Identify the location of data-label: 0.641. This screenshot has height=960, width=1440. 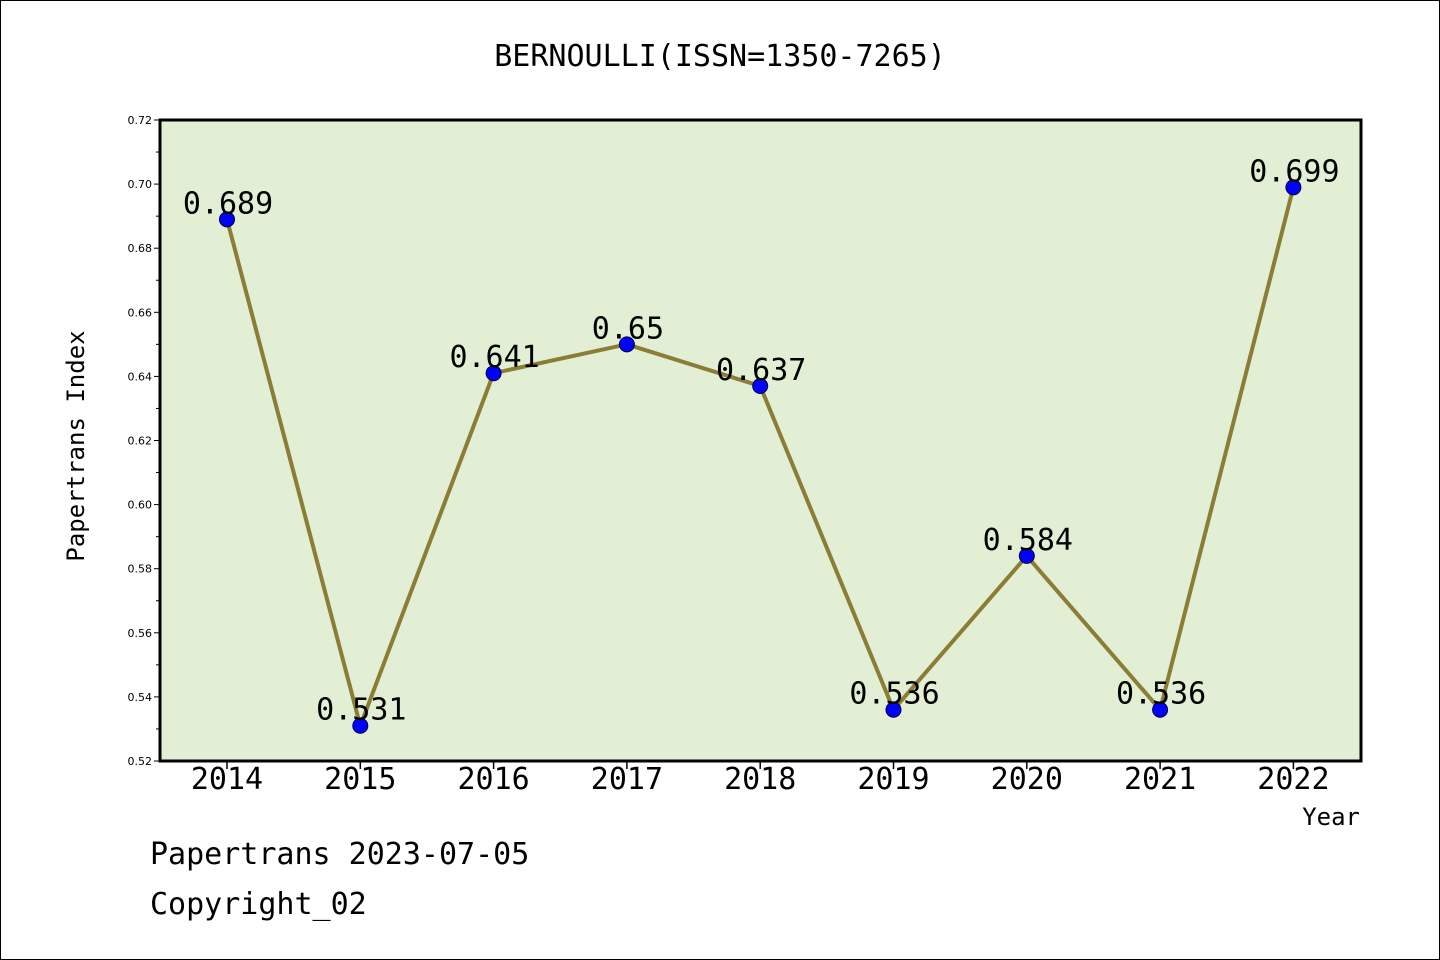
(494, 357).